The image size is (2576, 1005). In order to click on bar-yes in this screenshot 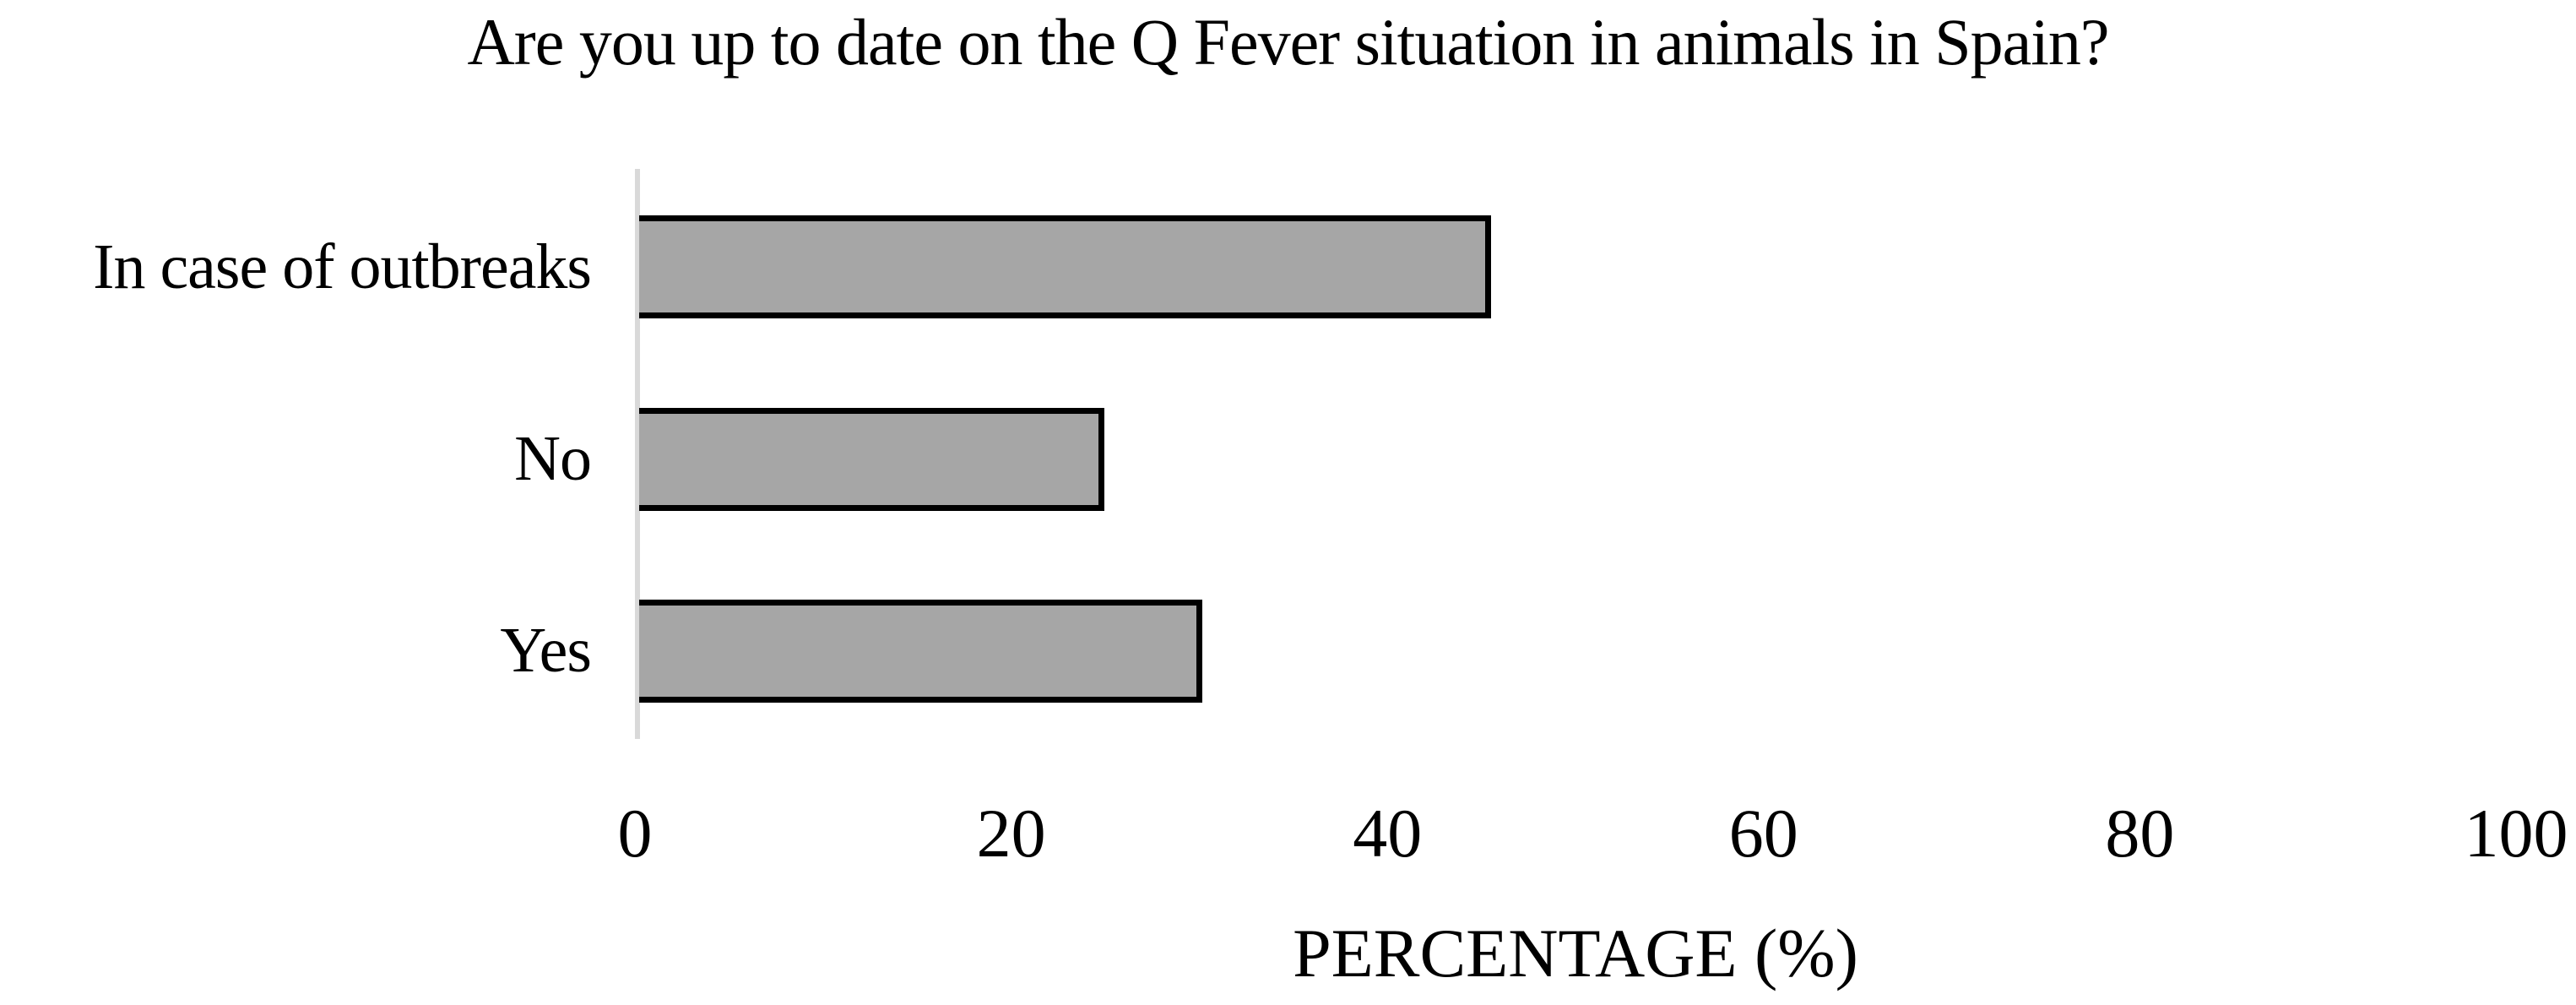, I will do `click(921, 651)`.